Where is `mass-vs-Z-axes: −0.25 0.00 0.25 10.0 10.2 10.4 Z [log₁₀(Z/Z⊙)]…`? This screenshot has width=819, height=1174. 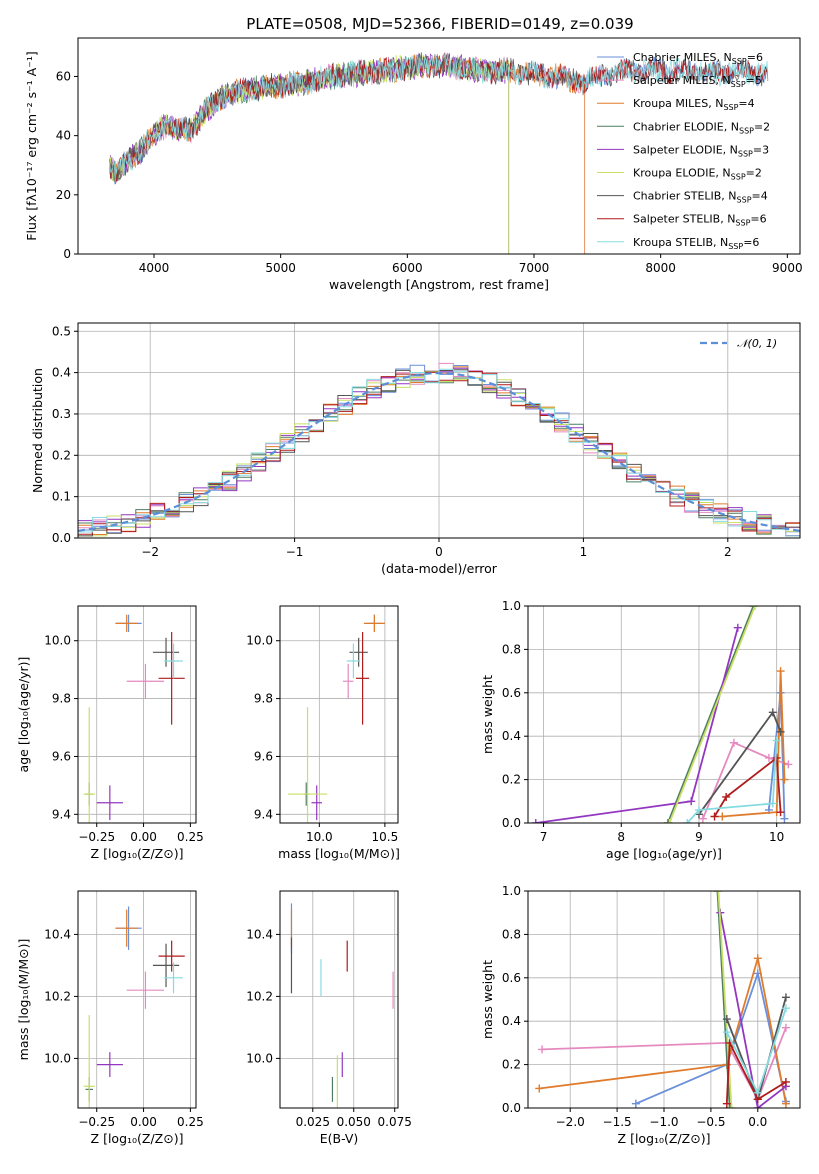 mass-vs-Z-axes: −0.25 0.00 0.25 10.0 10.2 10.4 Z [log₁₀(Z/Z⊙)]… is located at coordinates (110, 1018).